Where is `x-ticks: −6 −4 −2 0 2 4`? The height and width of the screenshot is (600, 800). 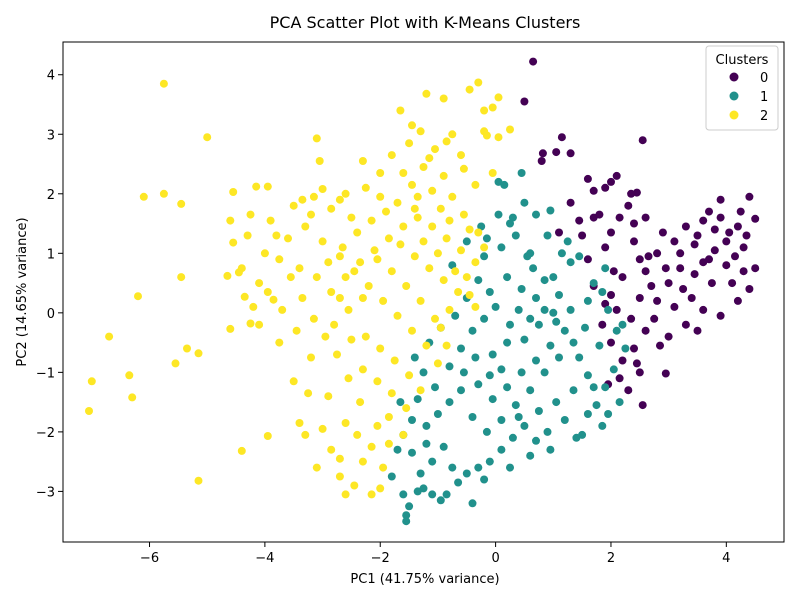
x-ticks: −6 −4 −2 0 2 4 is located at coordinates (435, 554).